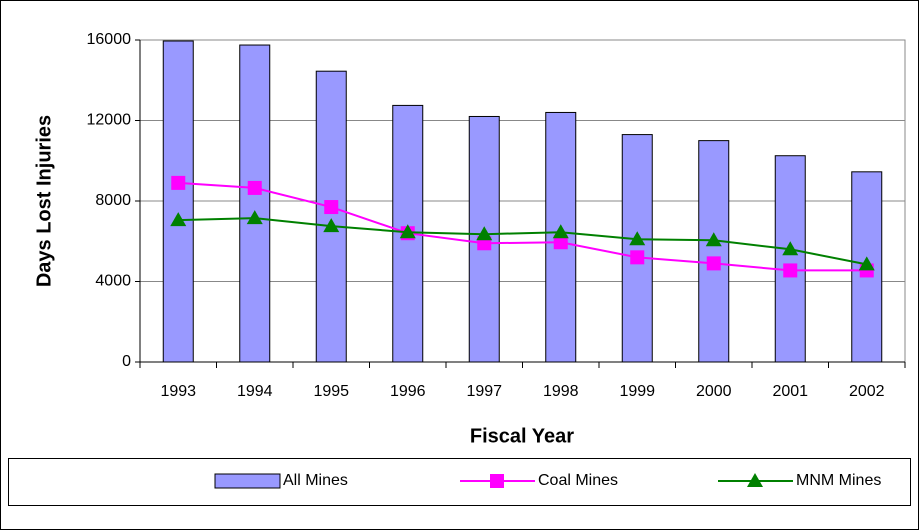  Describe the element at coordinates (561, 391) in the screenshot. I see `x-tick-label: 1998` at that location.